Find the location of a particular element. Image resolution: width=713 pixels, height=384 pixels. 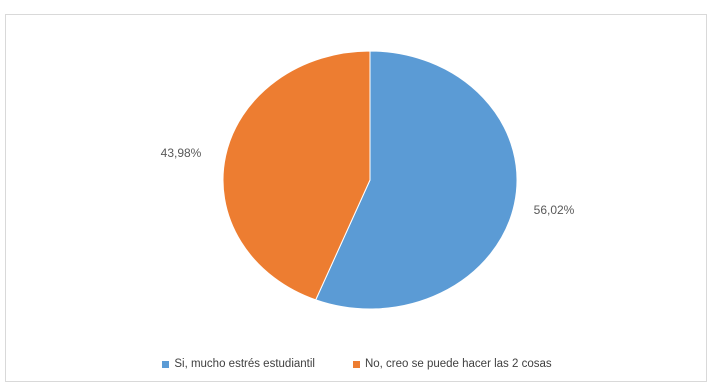

data-label-no: 43,98% is located at coordinates (181, 153).